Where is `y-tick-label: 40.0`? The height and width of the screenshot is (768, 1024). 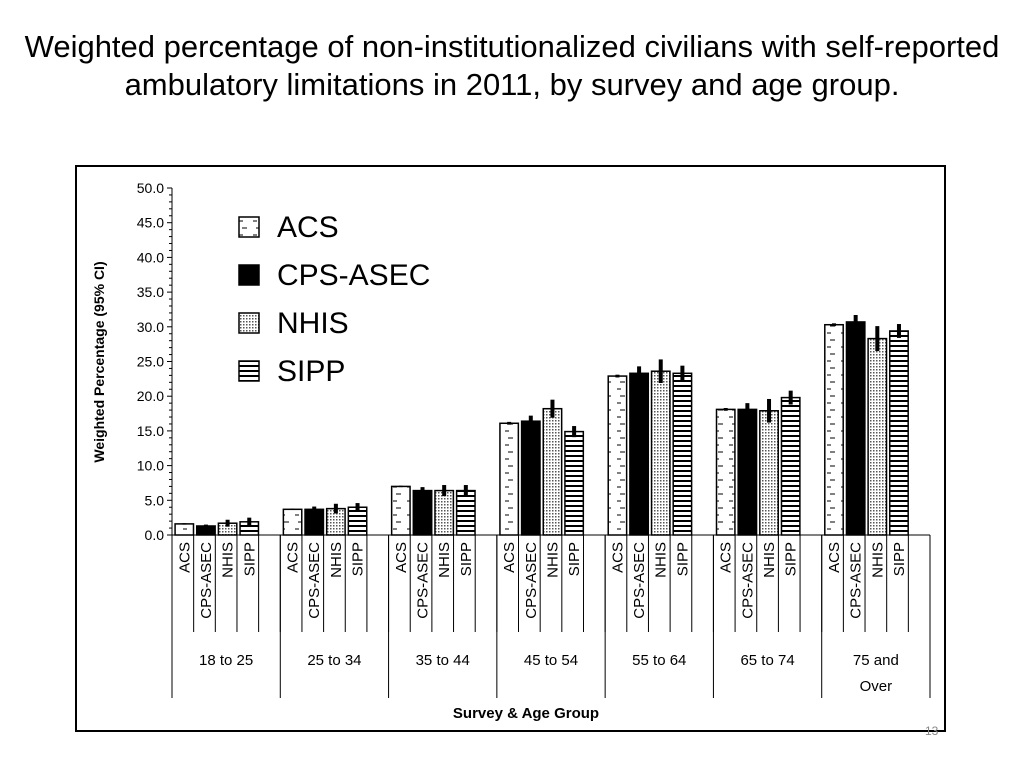
y-tick-label: 40.0 is located at coordinates (150, 257).